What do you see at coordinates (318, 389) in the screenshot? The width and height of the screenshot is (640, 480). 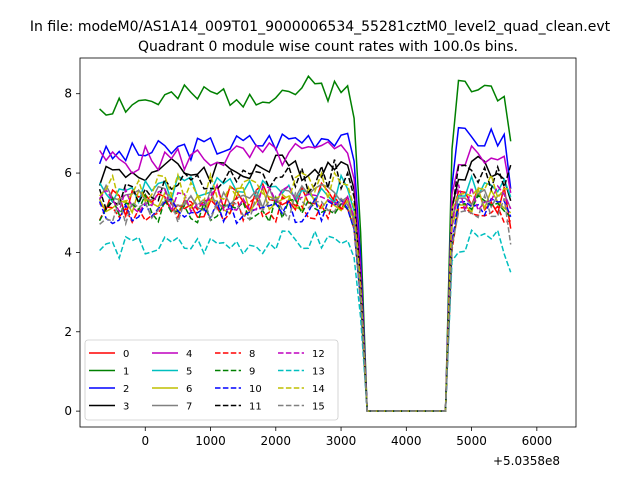 I see `legend-label-14: 14` at bounding box center [318, 389].